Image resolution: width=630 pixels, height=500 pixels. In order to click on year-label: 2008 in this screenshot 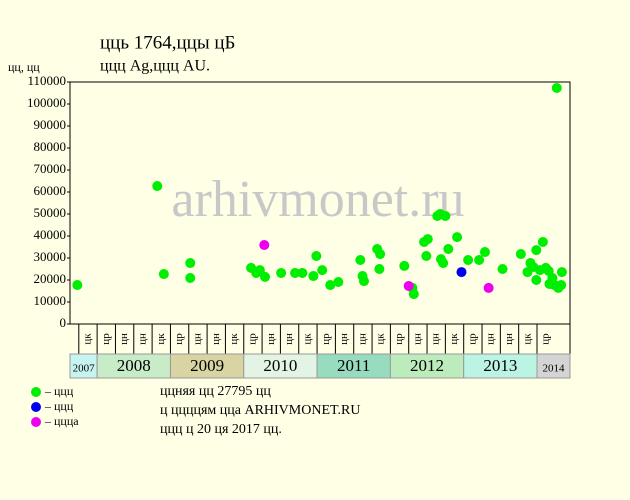, I will do `click(134, 365)`.